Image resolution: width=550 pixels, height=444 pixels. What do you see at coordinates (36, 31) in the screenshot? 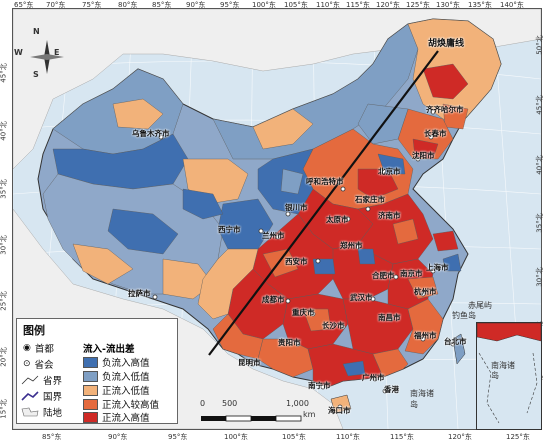
I see `compass-n: N` at bounding box center [36, 31].